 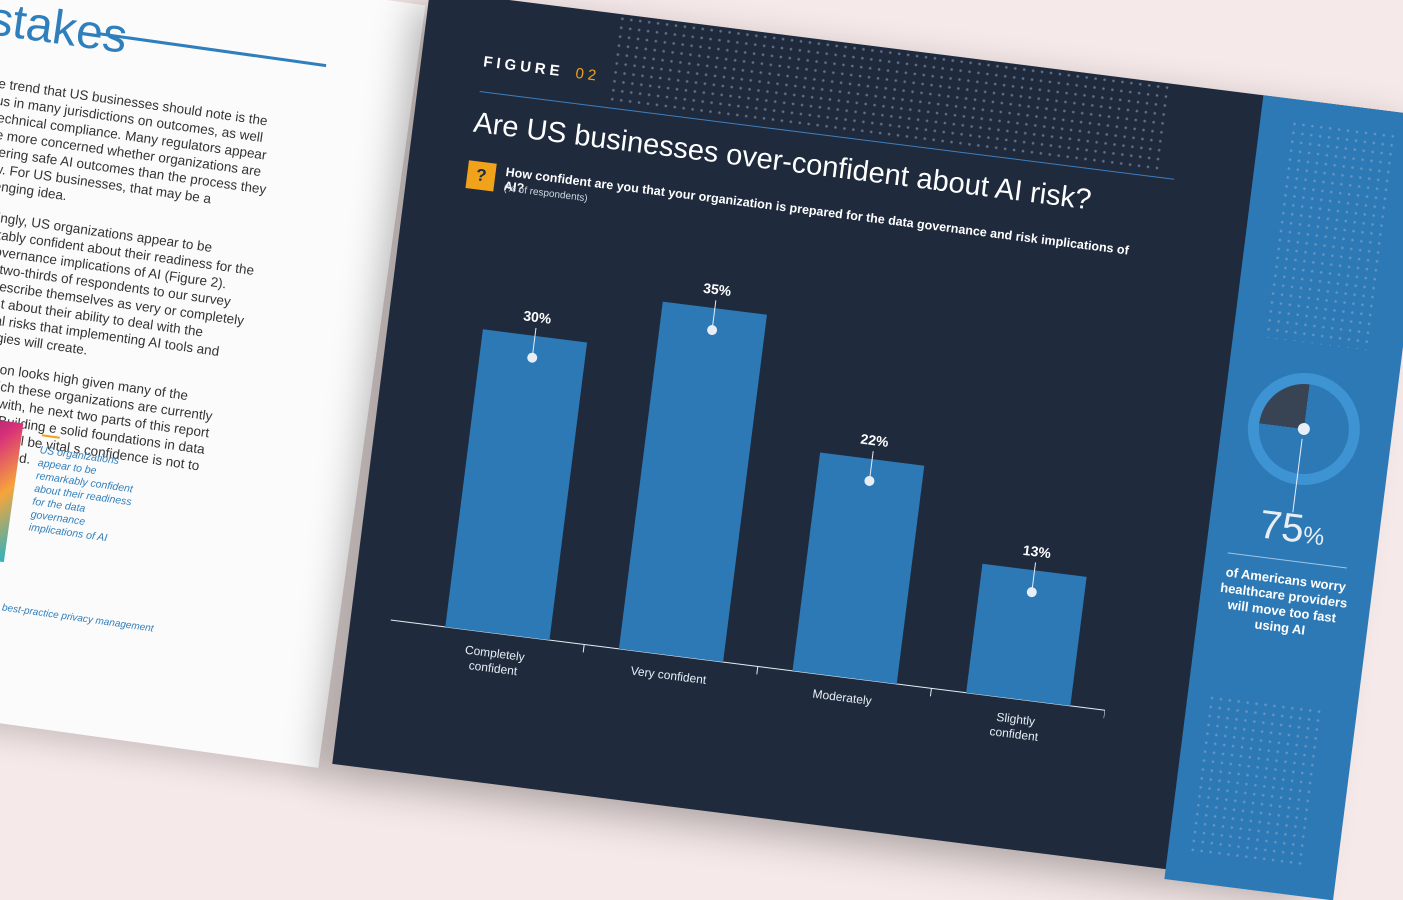 I want to click on stat-value: 75%, so click(x=1292, y=528).